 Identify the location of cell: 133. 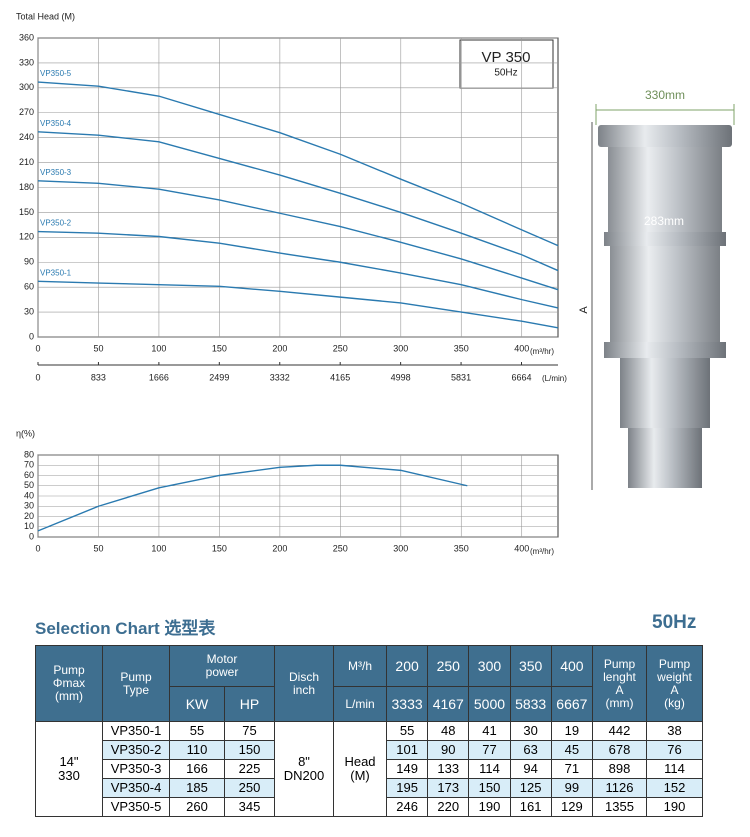
(448, 769).